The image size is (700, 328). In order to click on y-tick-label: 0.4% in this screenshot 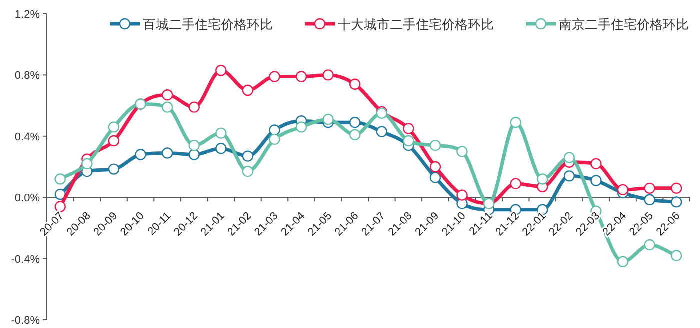, I will do `click(27, 137)`.